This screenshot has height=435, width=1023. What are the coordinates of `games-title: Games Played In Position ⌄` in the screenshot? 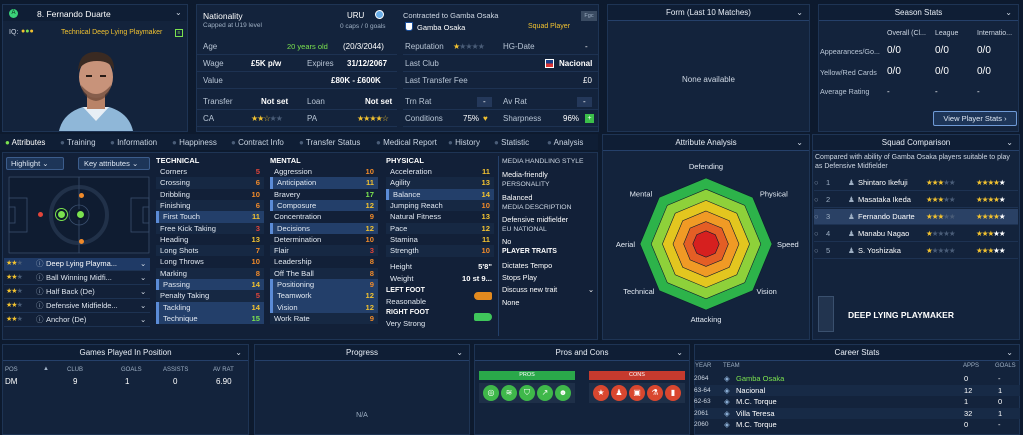 It's located at (125, 353).